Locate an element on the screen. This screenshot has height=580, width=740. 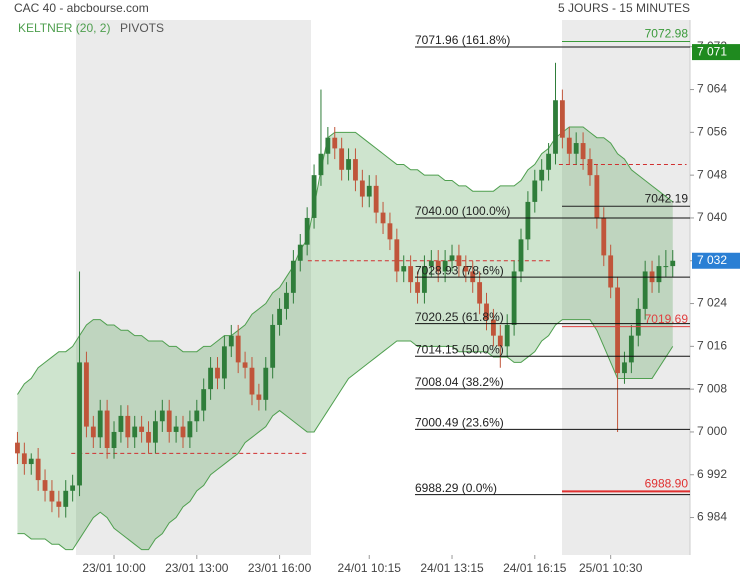
fib-label: 7014.15 (50.0%) is located at coordinates (459, 349).